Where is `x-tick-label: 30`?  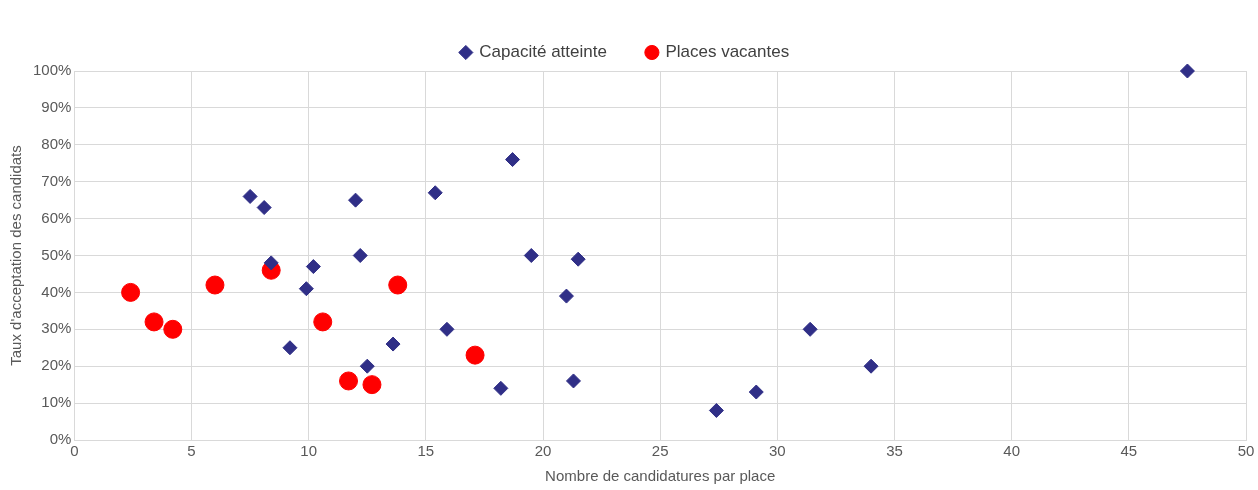 x-tick-label: 30 is located at coordinates (777, 451).